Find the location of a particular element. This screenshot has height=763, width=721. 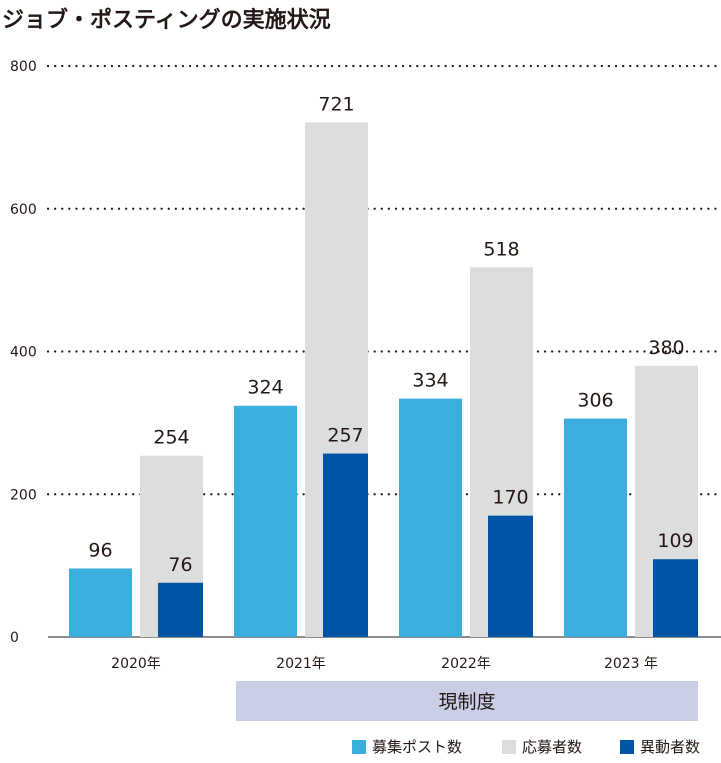

y-tick-label: 400 is located at coordinates (23, 353).